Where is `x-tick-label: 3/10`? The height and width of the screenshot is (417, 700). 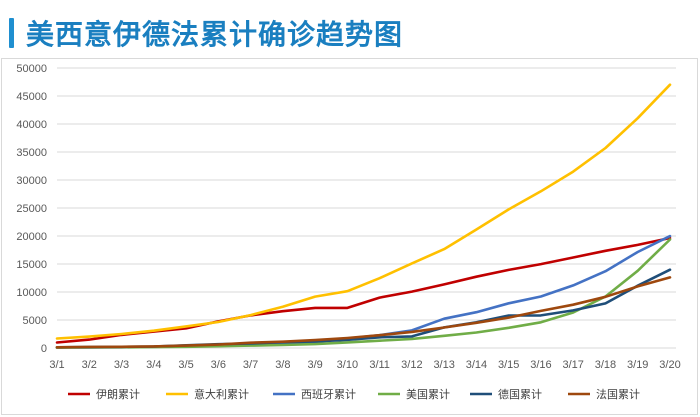 x-tick-label: 3/10 is located at coordinates (347, 365).